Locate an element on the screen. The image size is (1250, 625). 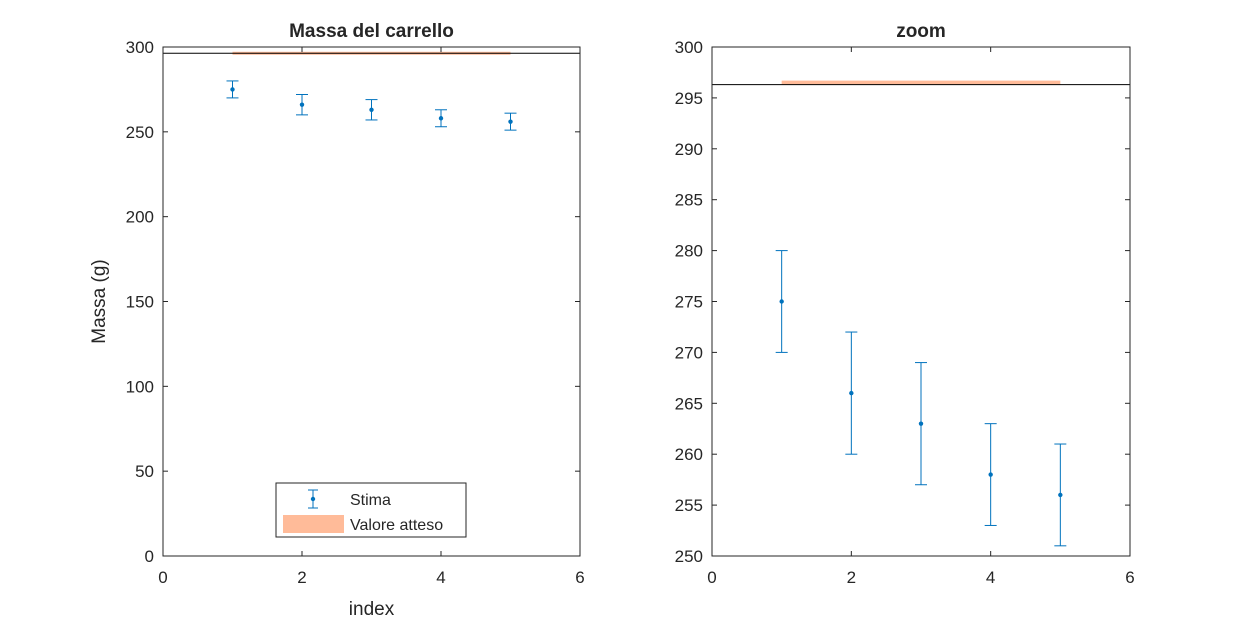
y-tick-label: 200 is located at coordinates (140, 217).